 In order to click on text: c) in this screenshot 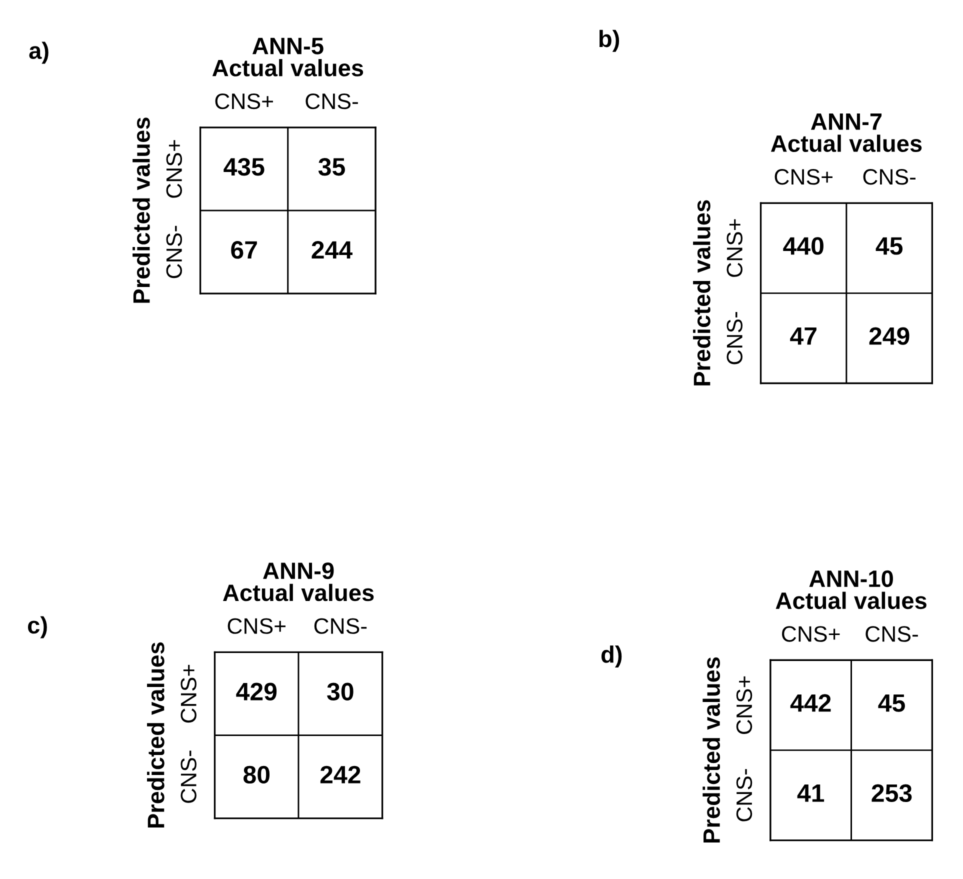, I will do `click(37, 627)`.